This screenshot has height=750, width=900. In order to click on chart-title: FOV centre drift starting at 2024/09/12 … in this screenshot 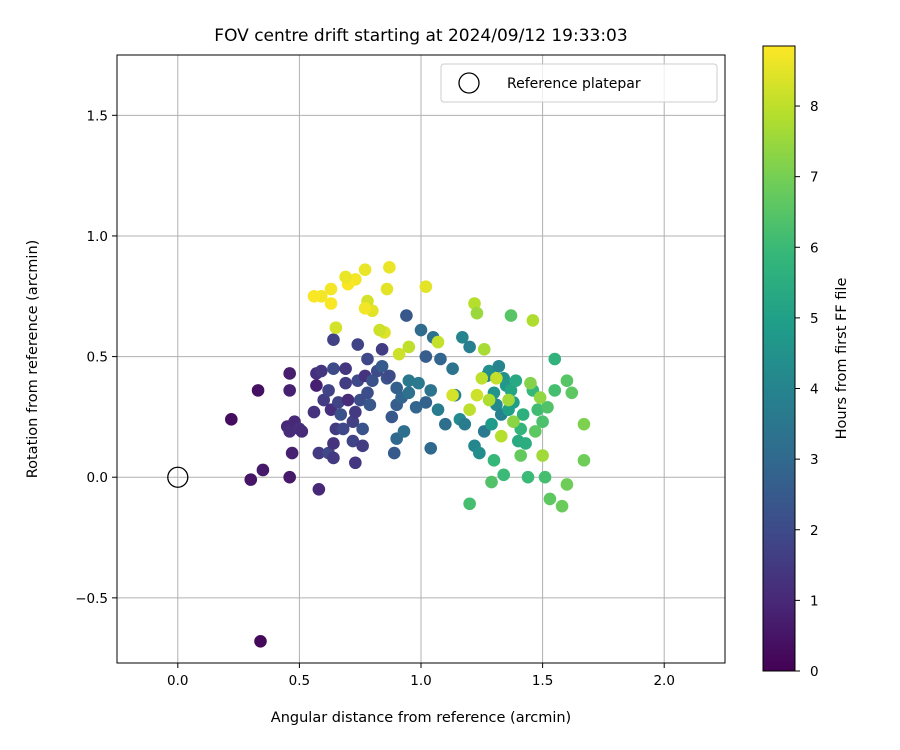, I will do `click(420, 36)`.